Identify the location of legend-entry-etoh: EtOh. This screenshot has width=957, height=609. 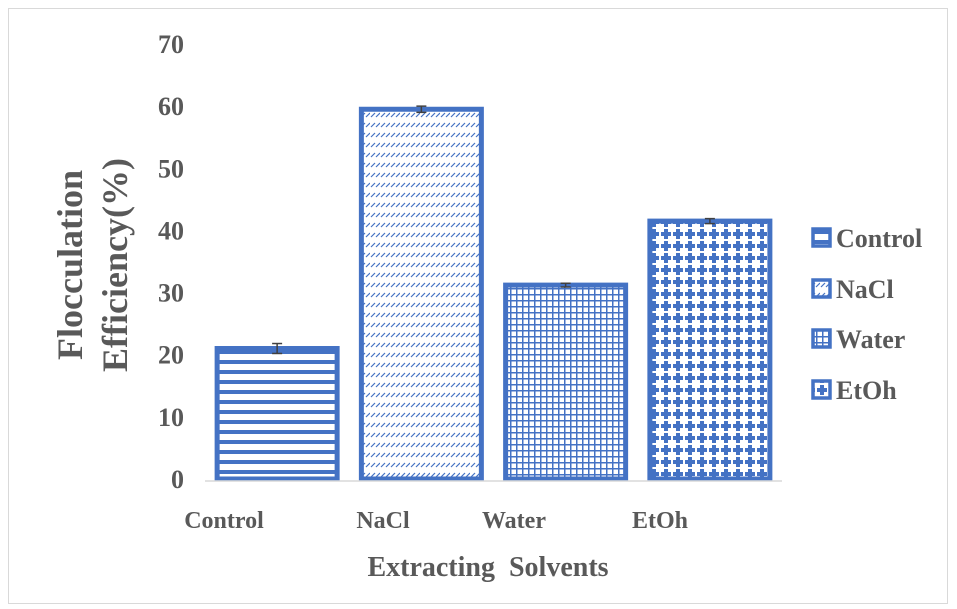
(854, 390).